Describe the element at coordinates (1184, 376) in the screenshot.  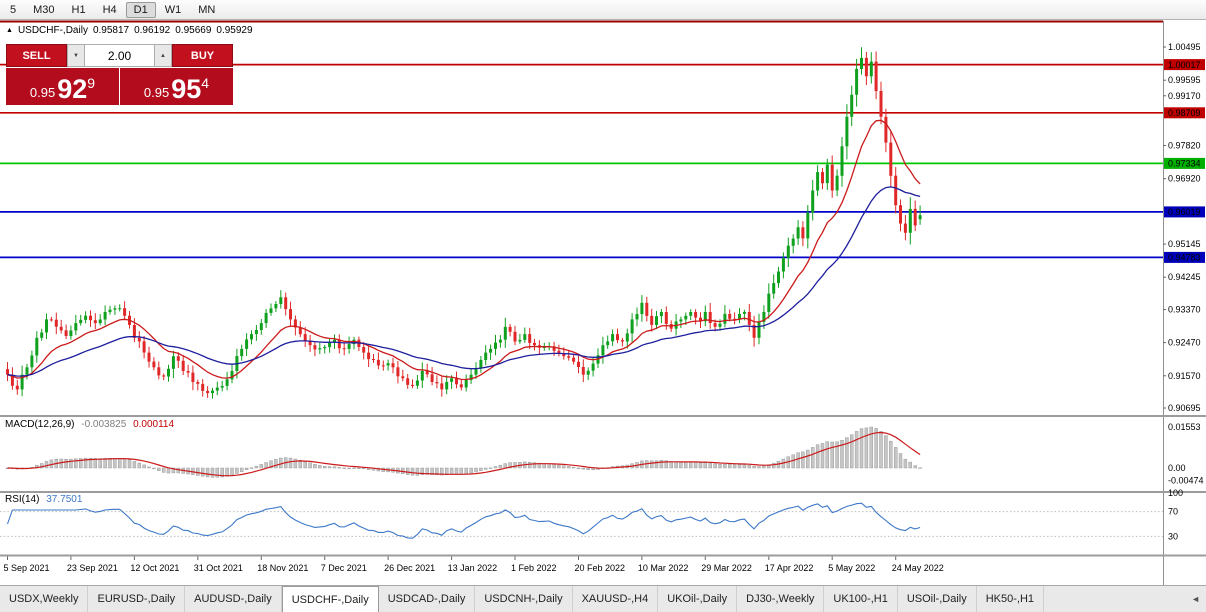
I see `price-scale-label: 0.91570` at that location.